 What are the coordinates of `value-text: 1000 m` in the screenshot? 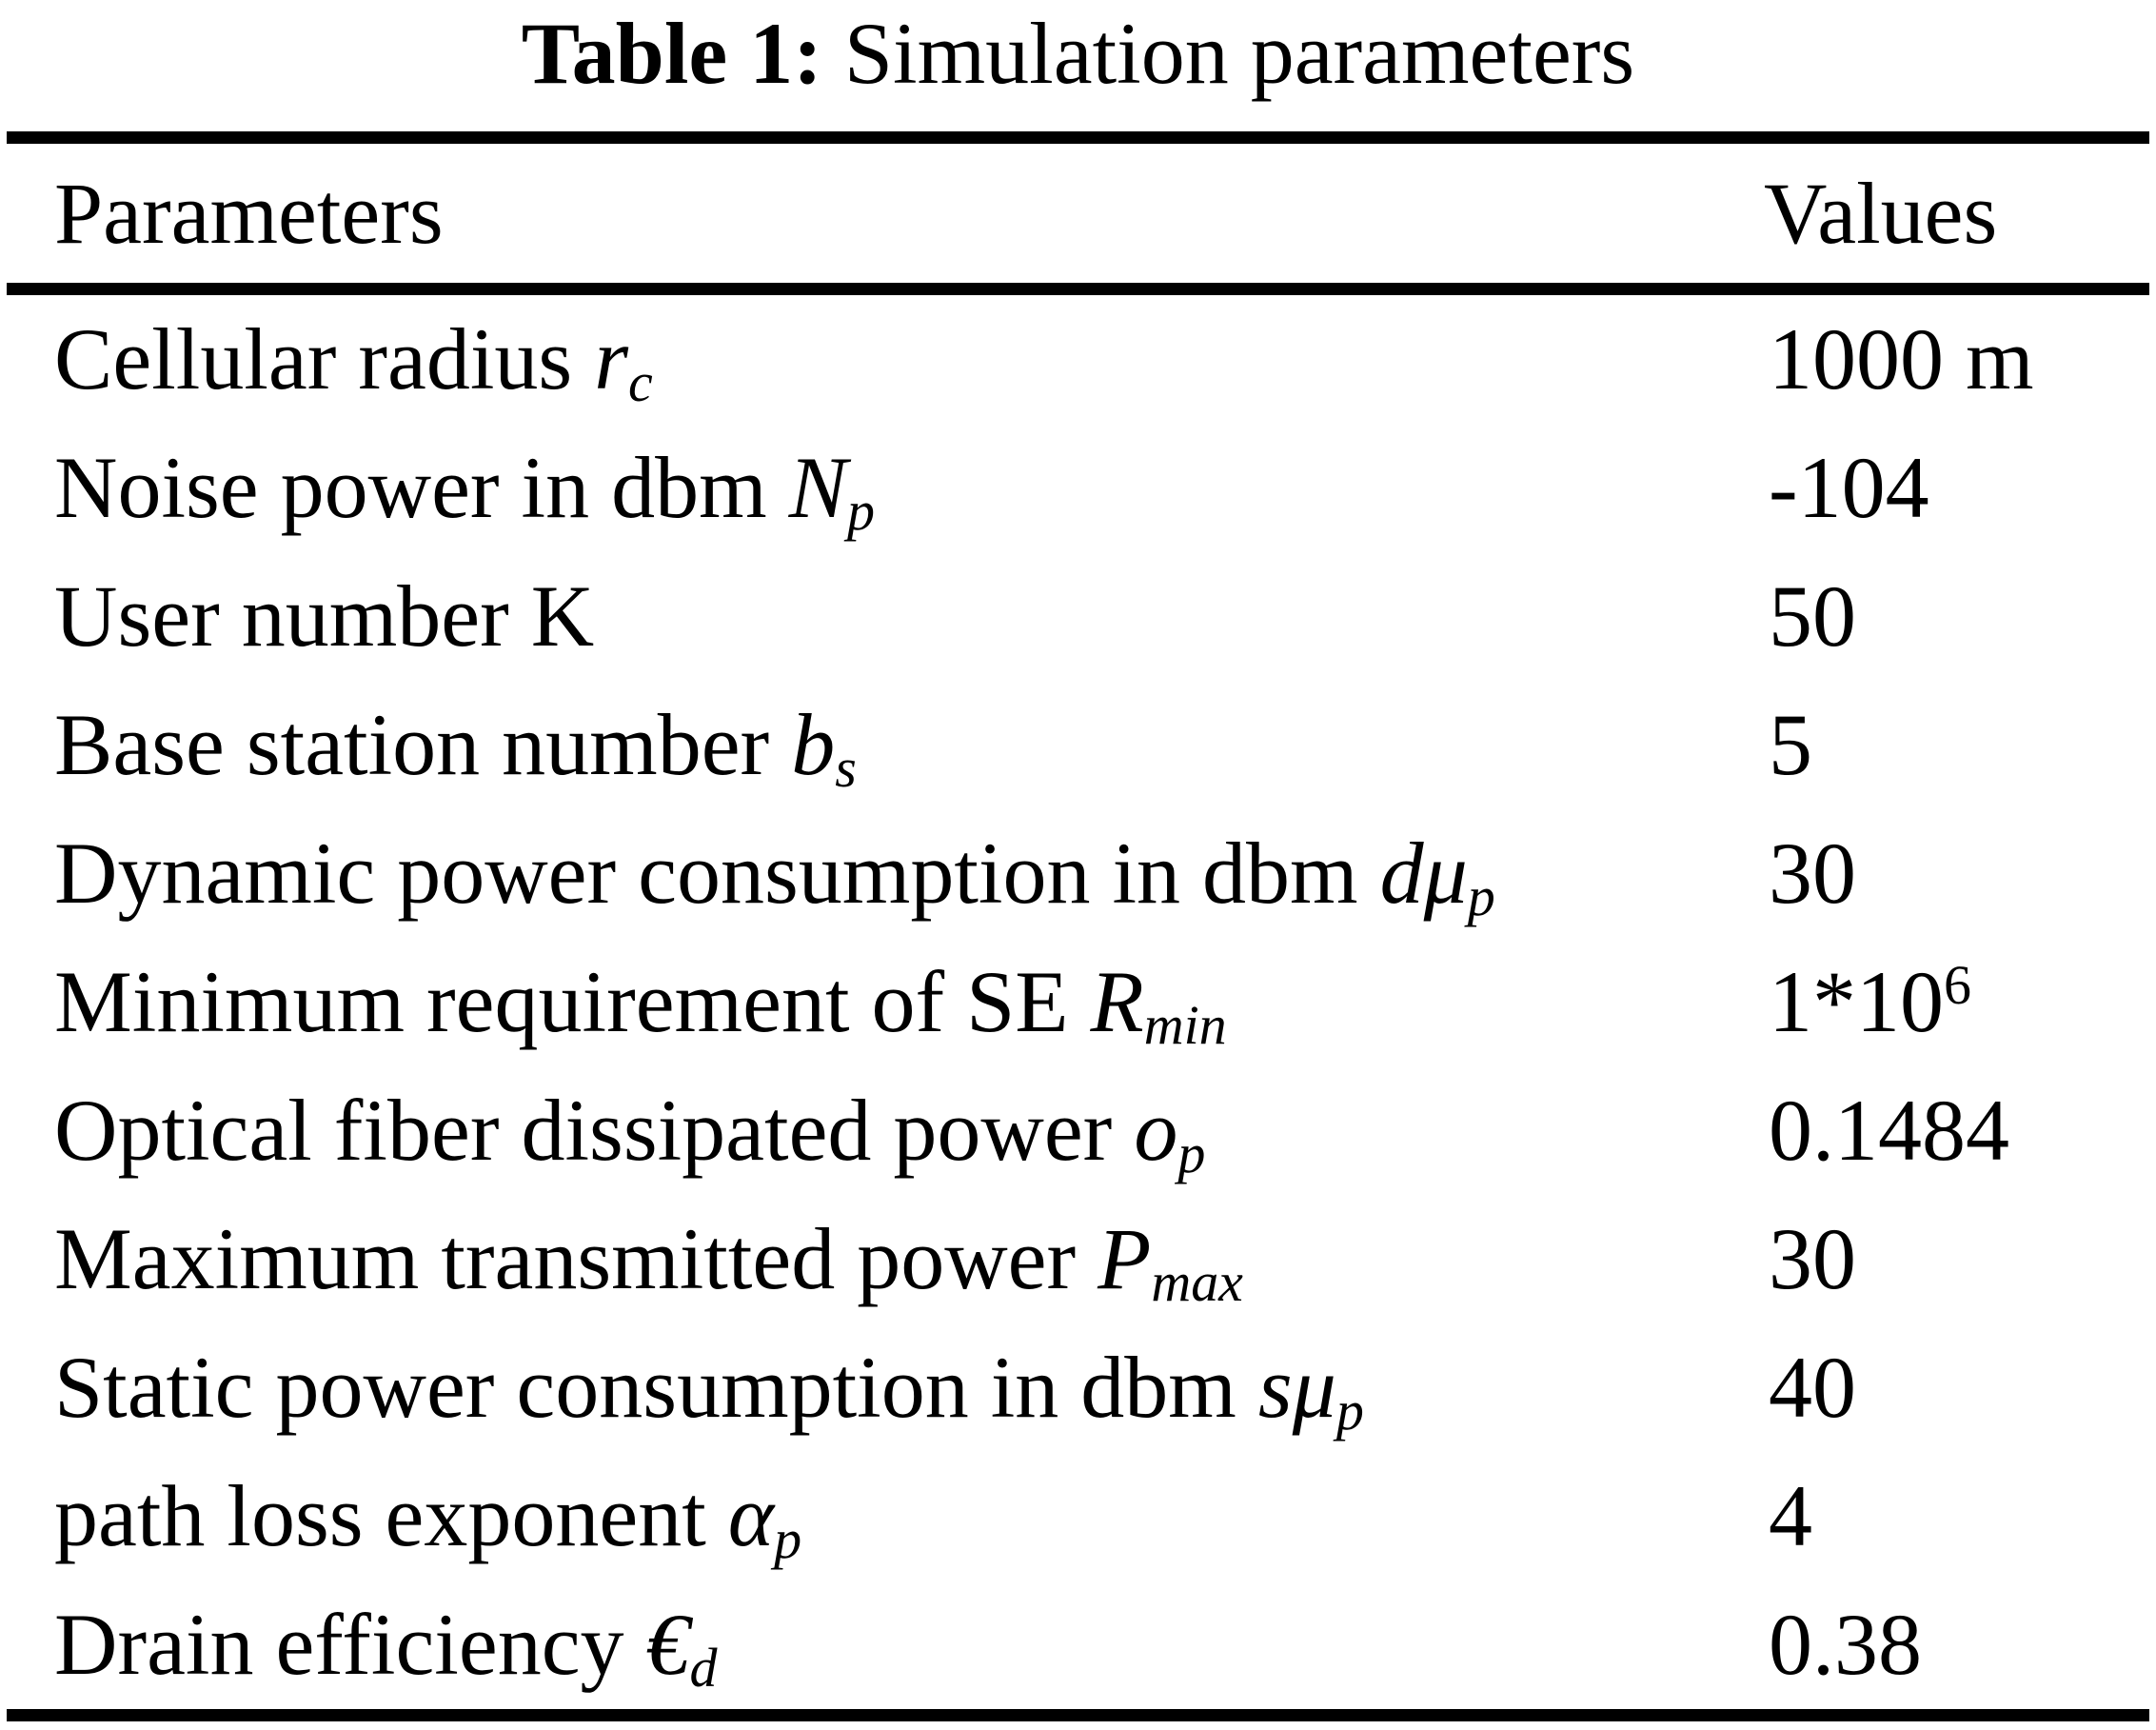 It's located at (1901, 359).